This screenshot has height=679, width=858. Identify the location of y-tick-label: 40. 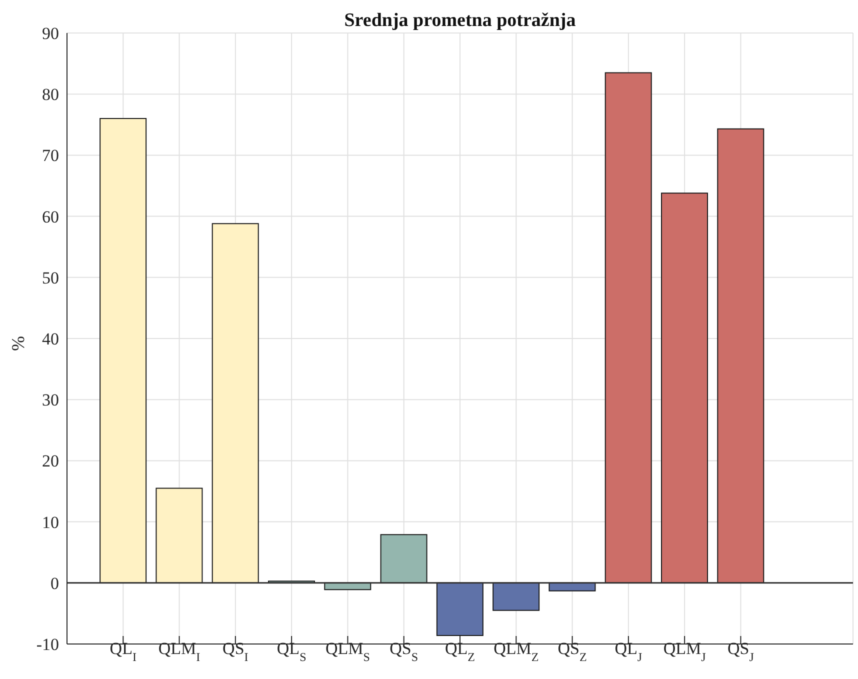
(50, 339).